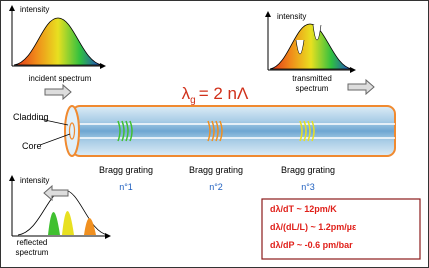 This screenshot has height=268, width=429. I want to click on formula: λg = 2 nΛ, so click(215, 95).